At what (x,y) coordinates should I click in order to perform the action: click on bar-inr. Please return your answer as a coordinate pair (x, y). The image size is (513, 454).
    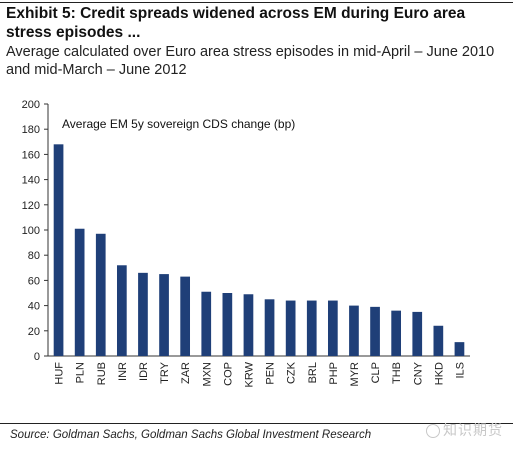
    Looking at the image, I should click on (121, 310).